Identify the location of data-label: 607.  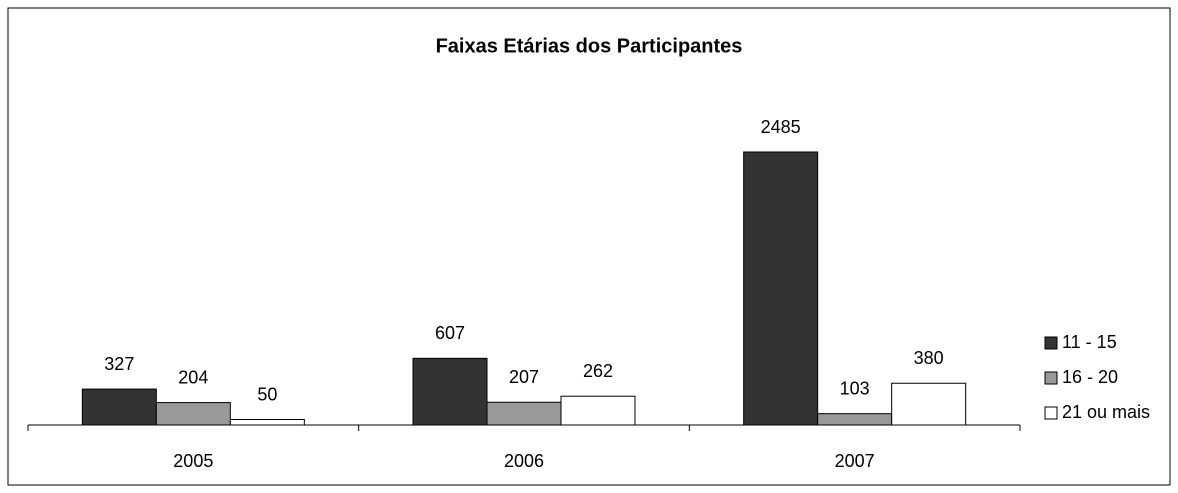
(450, 333).